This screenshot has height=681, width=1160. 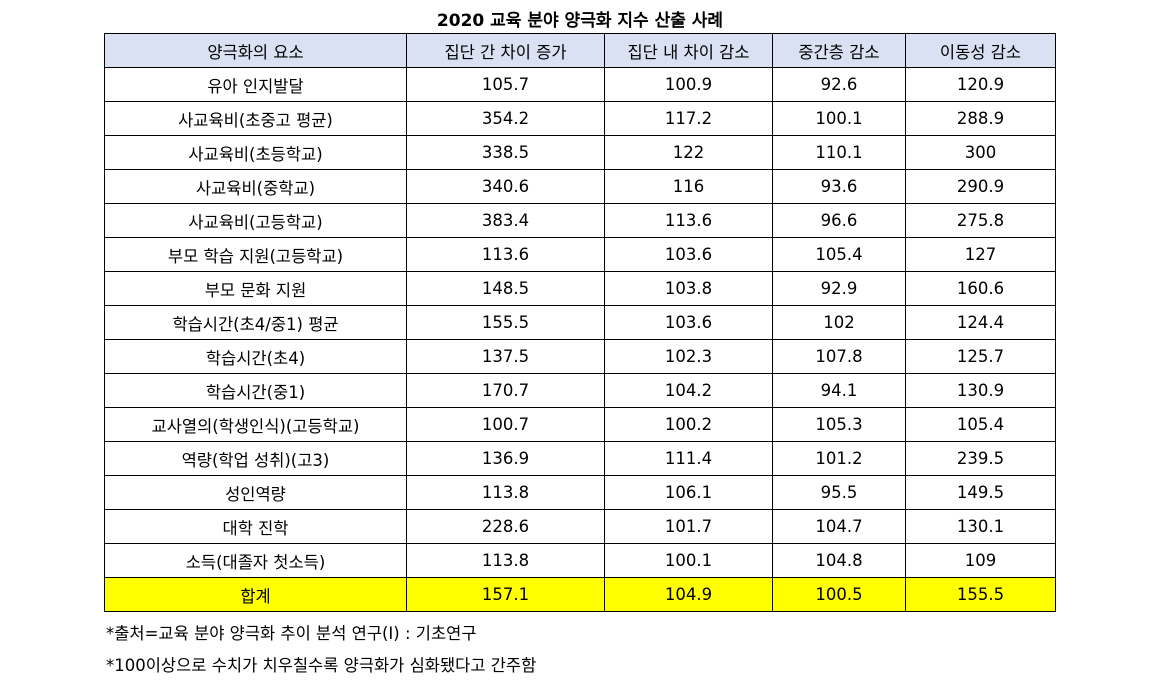 I want to click on between-group-cell: 136.9, so click(x=505, y=458).